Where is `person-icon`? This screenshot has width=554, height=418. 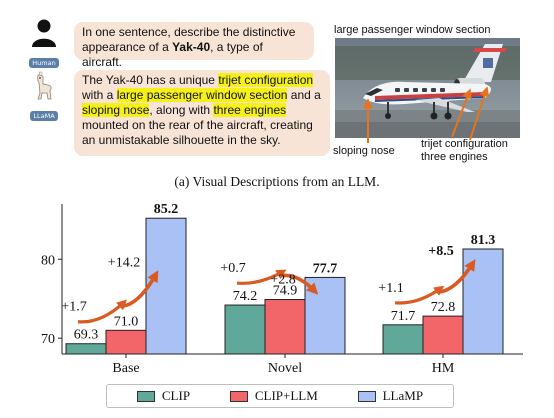 person-icon is located at coordinates (44, 33).